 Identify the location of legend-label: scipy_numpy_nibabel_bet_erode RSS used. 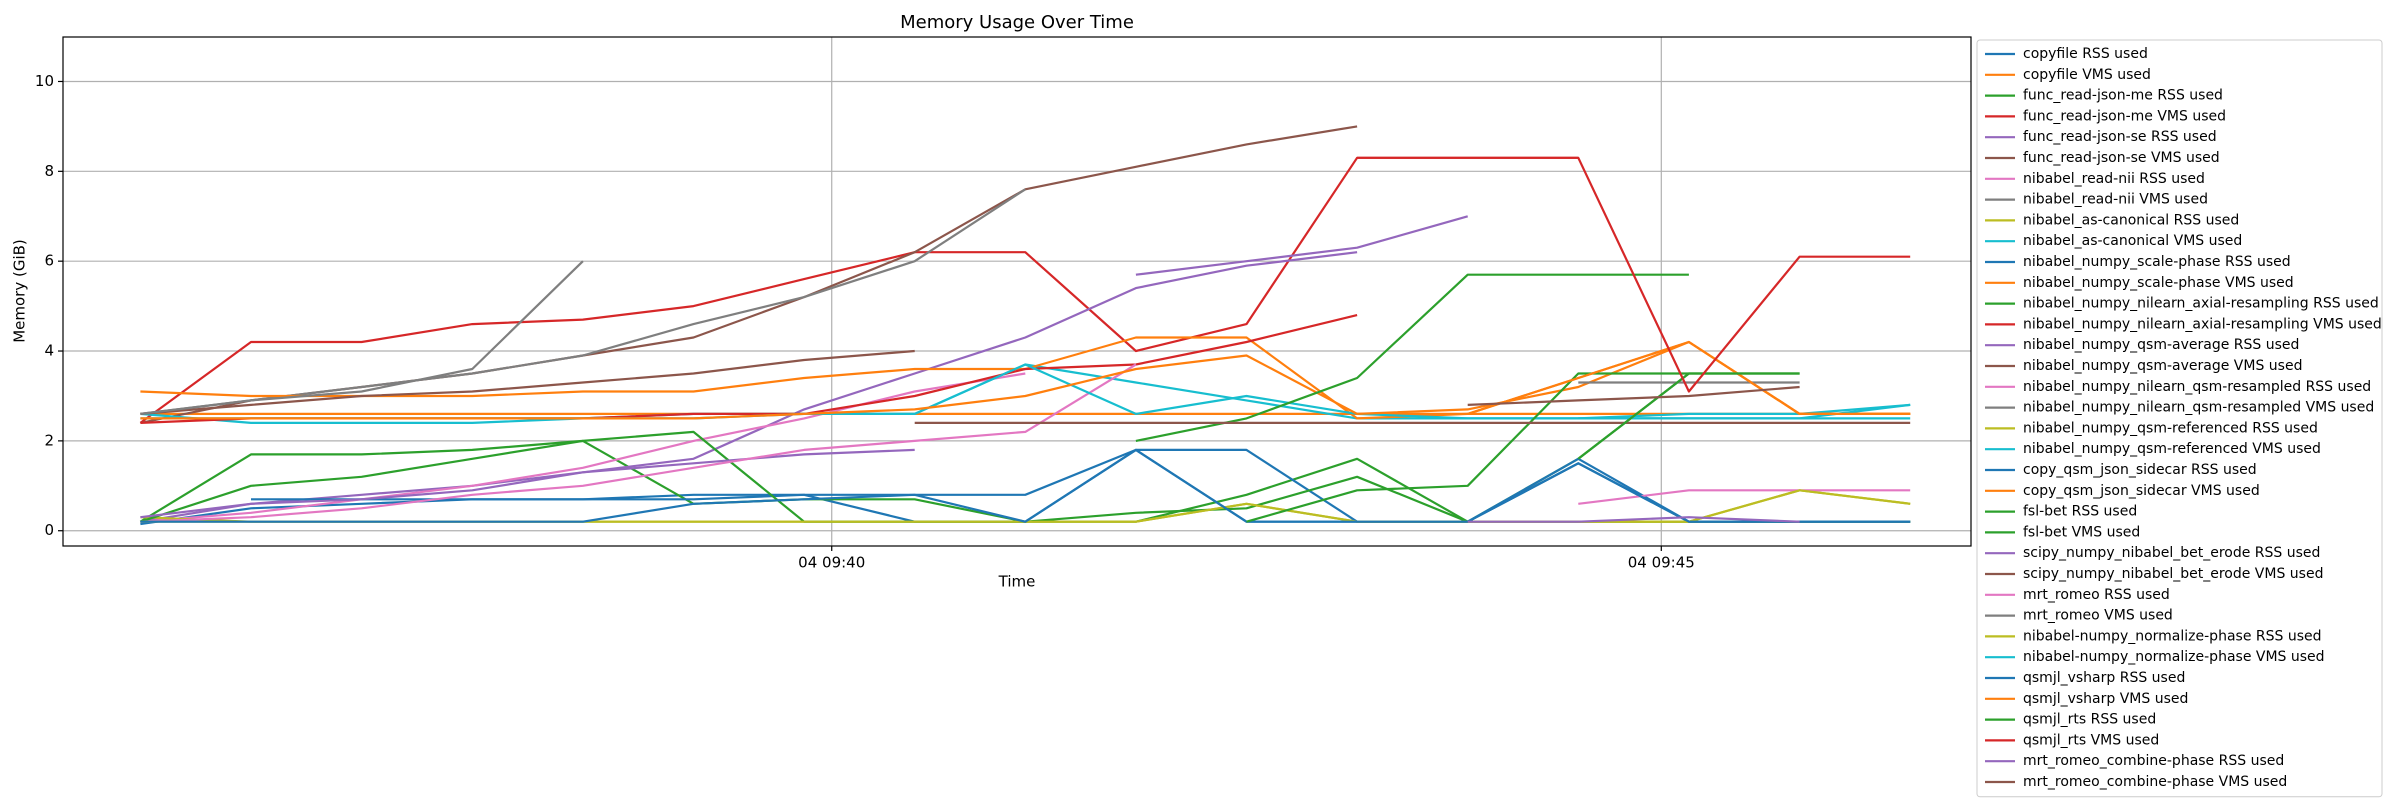
(2171, 553).